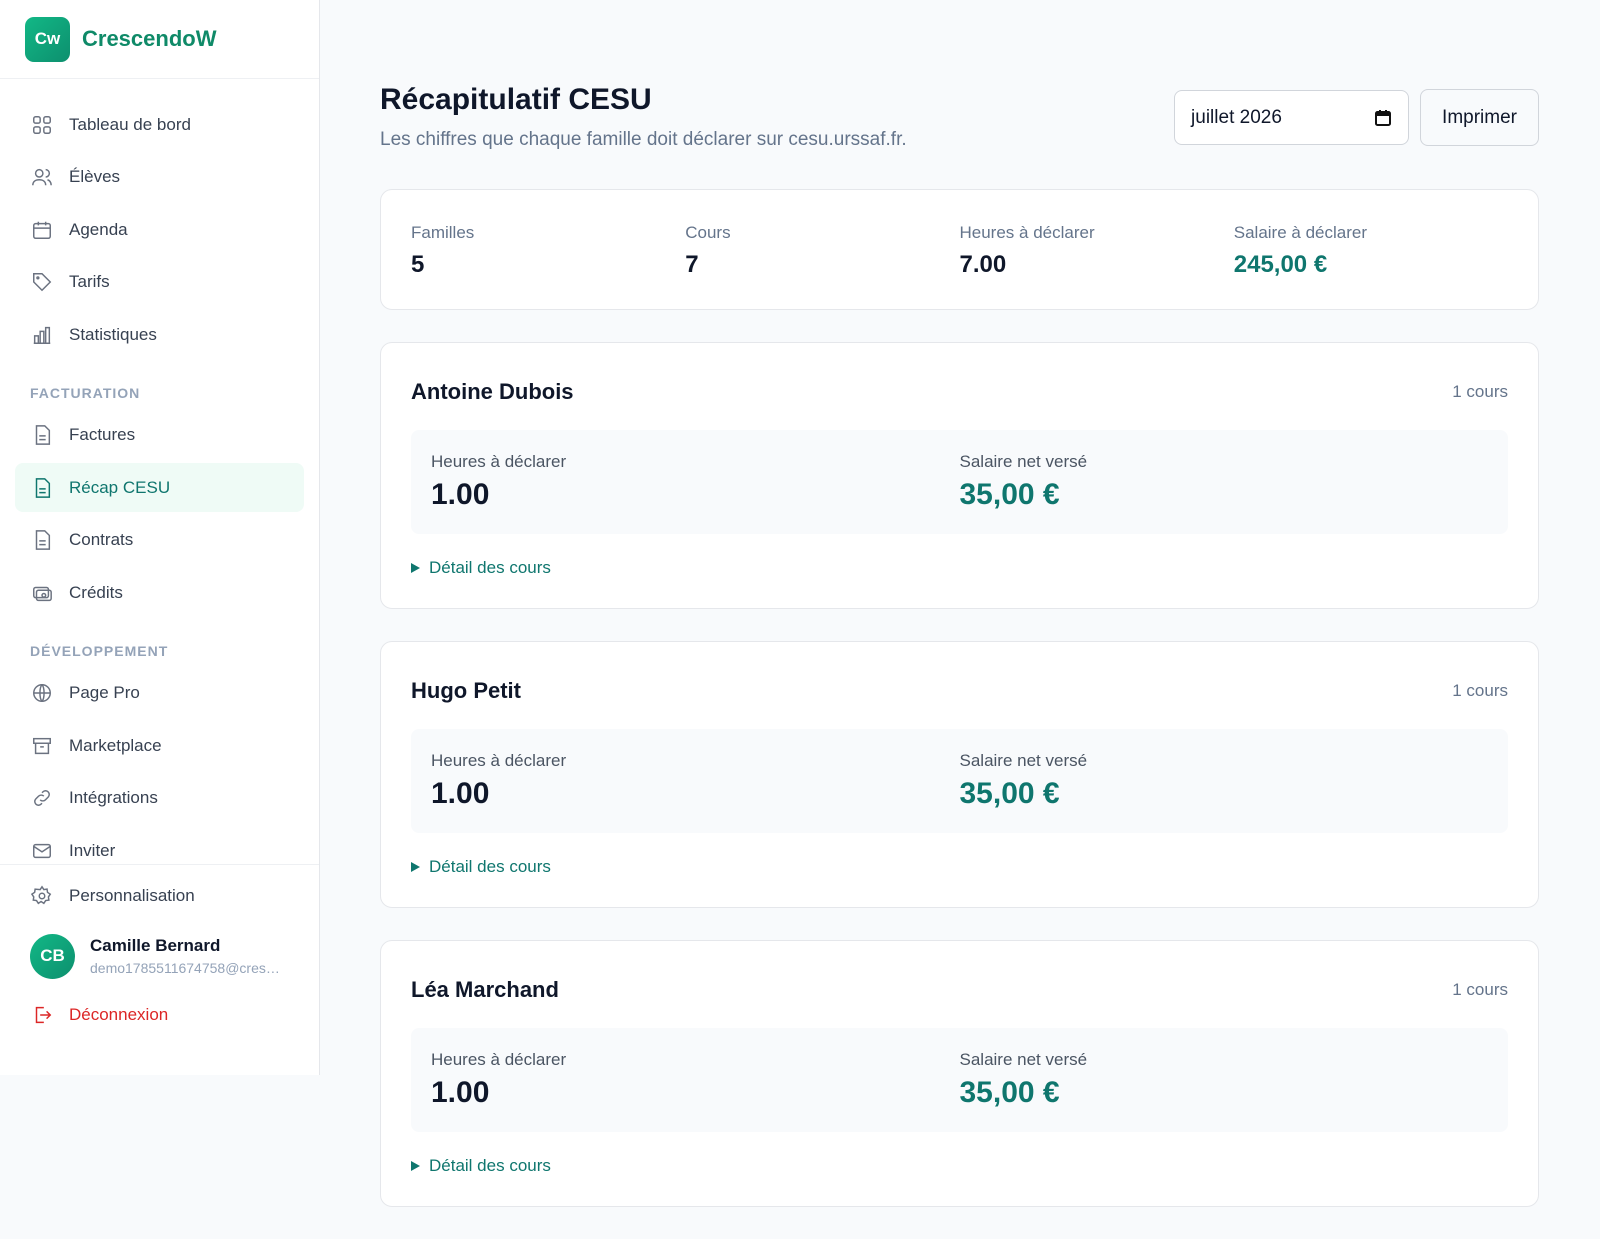 The height and width of the screenshot is (1239, 1600). I want to click on label: Statistiques, so click(113, 334).